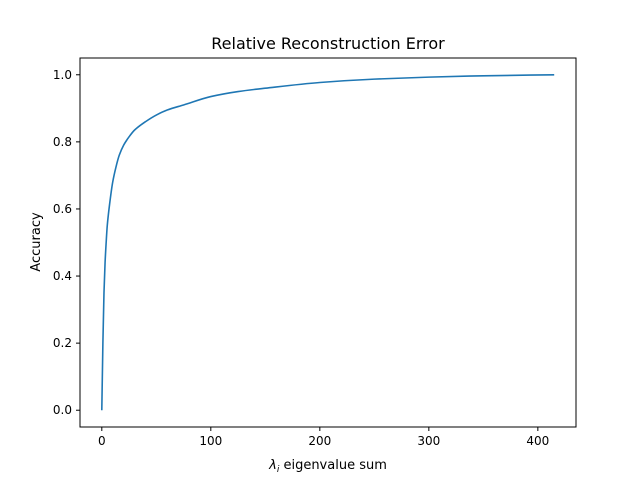  I want to click on x-tick-label: 100, so click(210, 441).